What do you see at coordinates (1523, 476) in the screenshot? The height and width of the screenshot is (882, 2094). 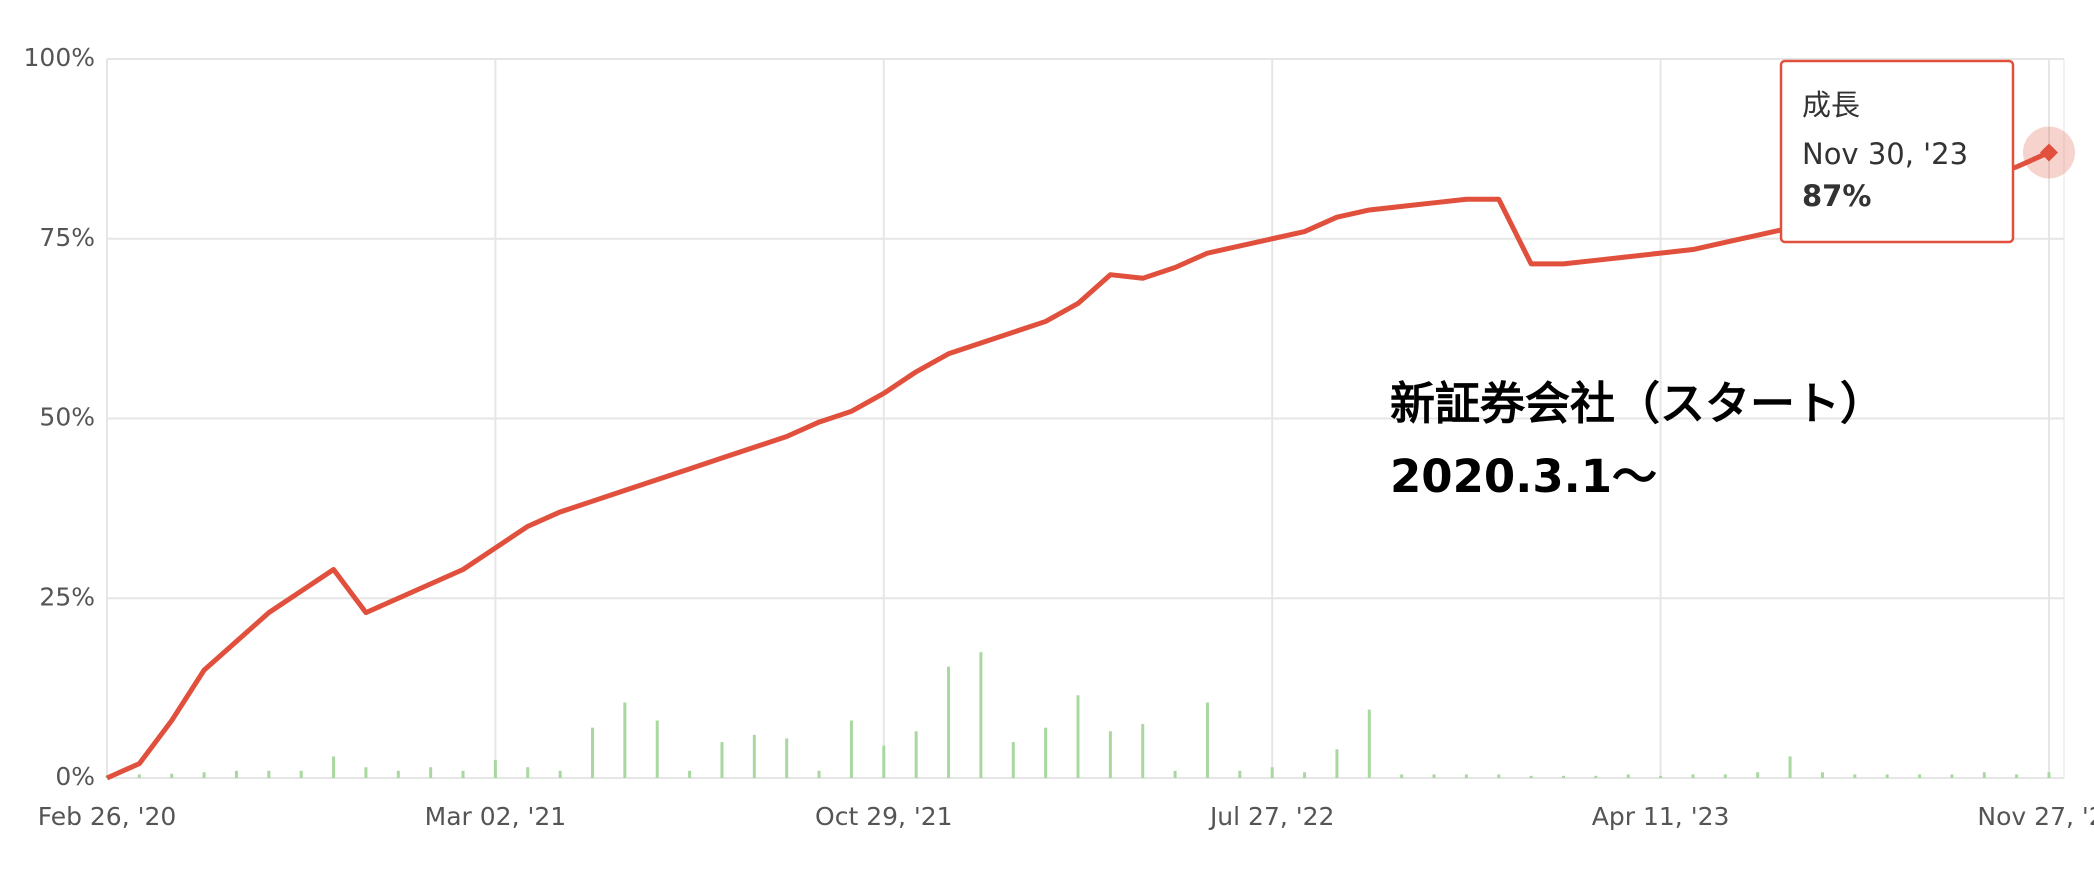 I see `annotation: 2020.3.1〜` at bounding box center [1523, 476].